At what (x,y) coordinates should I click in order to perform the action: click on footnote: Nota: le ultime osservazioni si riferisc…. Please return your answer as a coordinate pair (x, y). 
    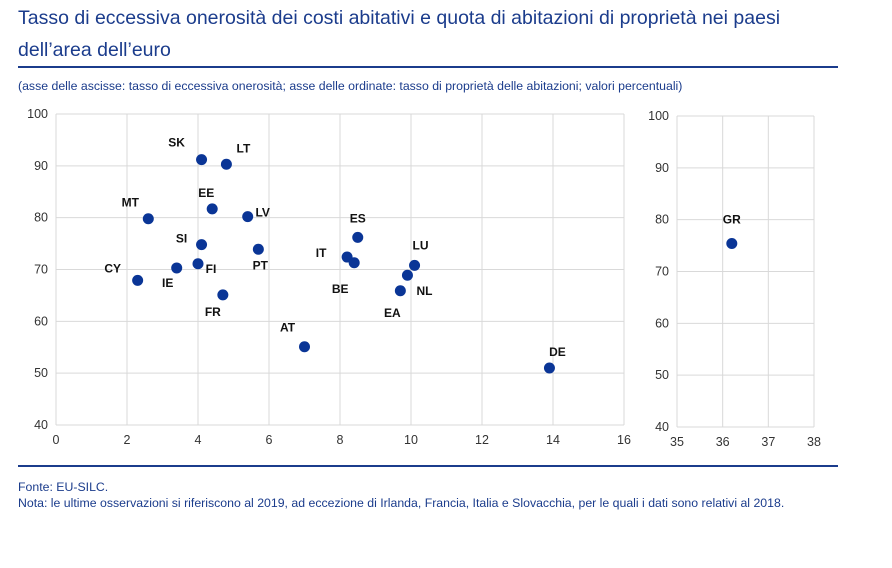
    Looking at the image, I should click on (401, 503).